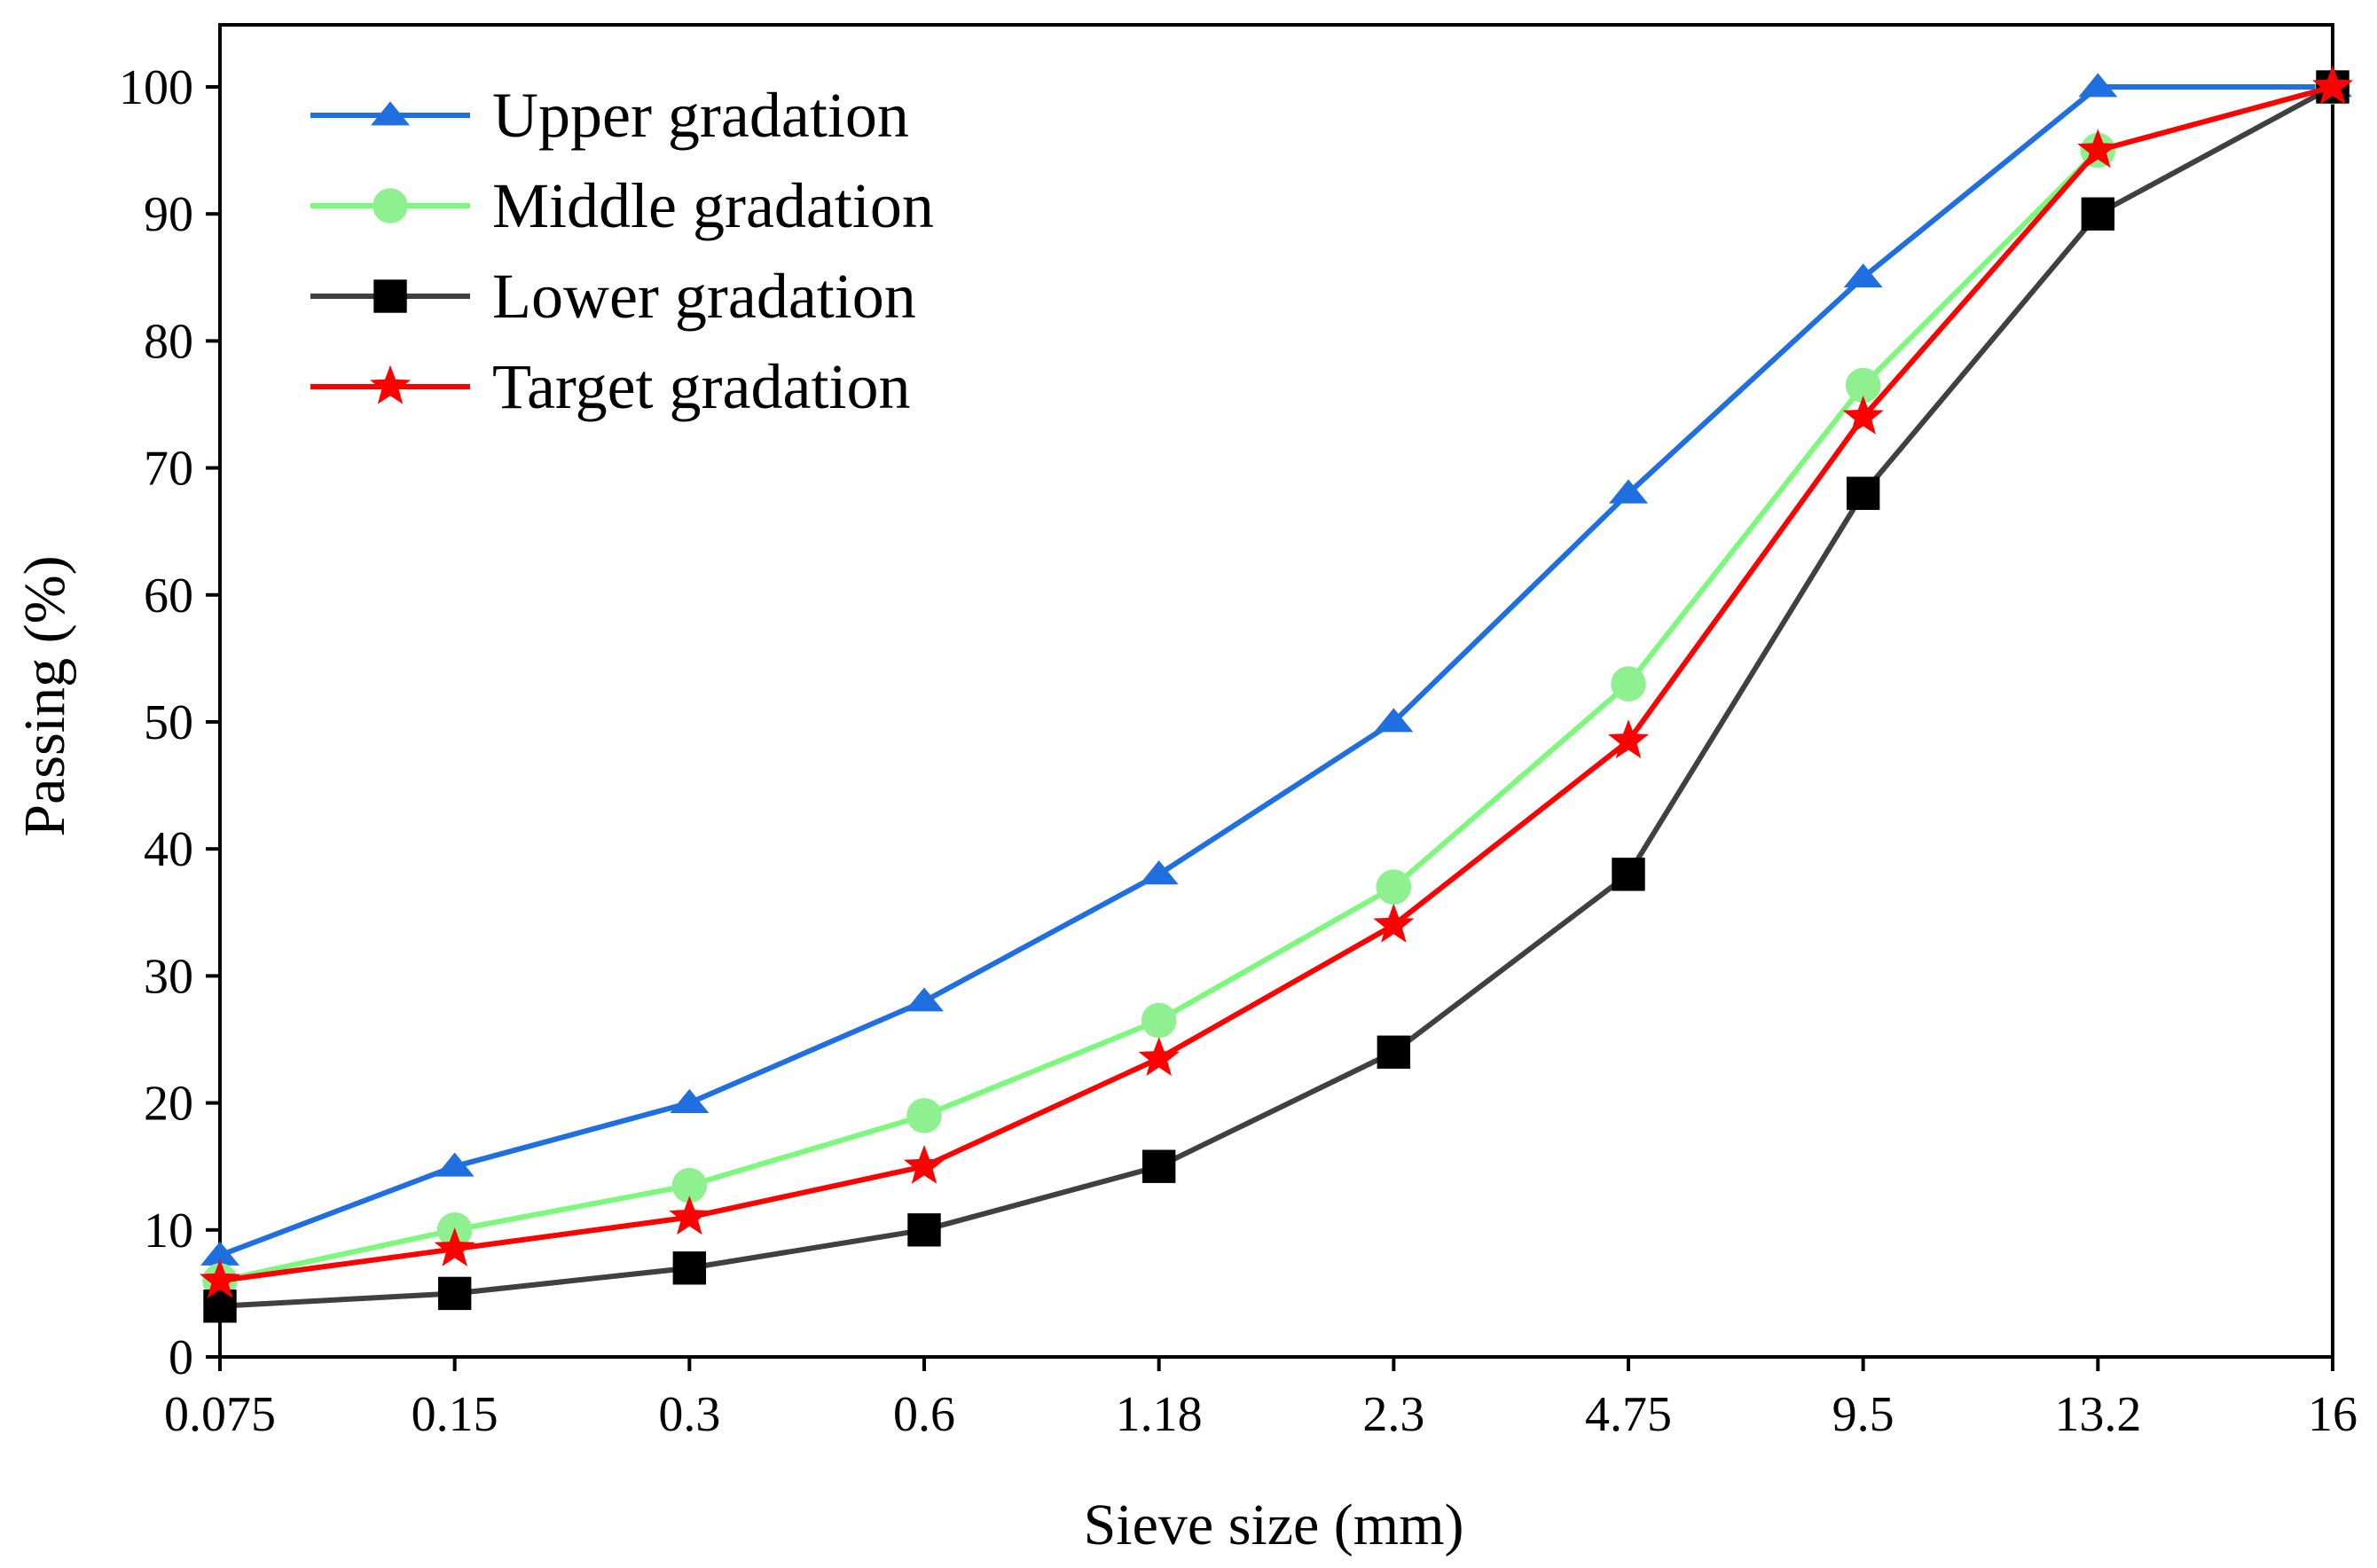 The width and height of the screenshot is (2377, 1568). I want to click on y-tick-label: 20, so click(168, 1104).